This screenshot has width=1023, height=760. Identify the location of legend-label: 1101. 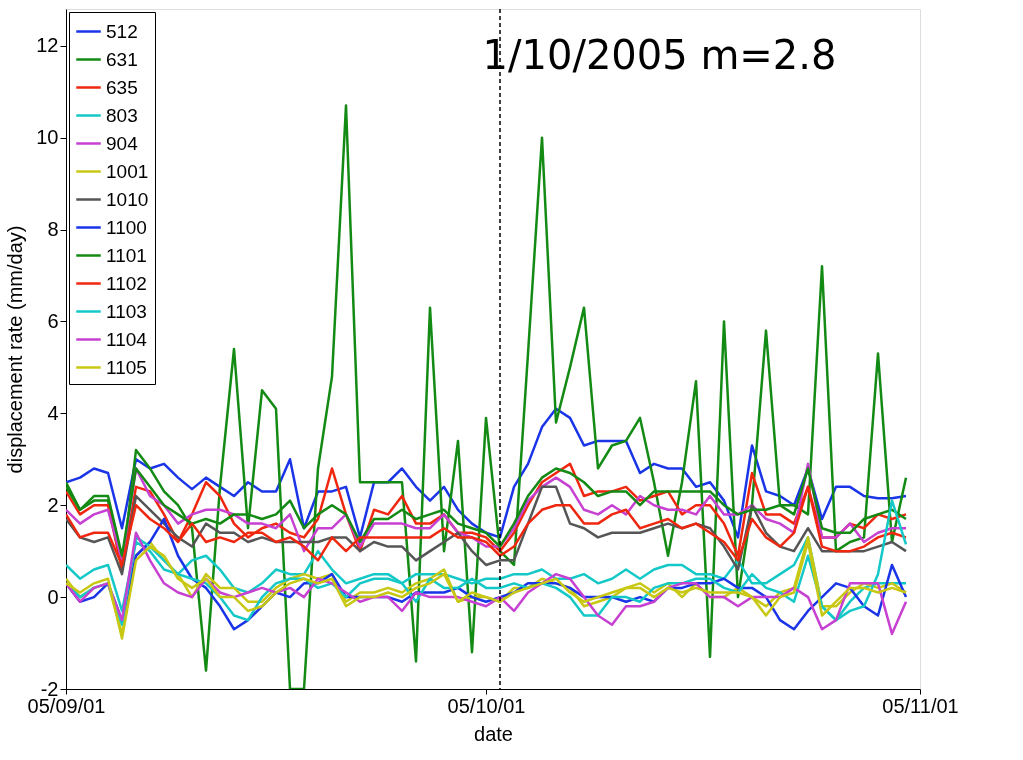
(126, 255).